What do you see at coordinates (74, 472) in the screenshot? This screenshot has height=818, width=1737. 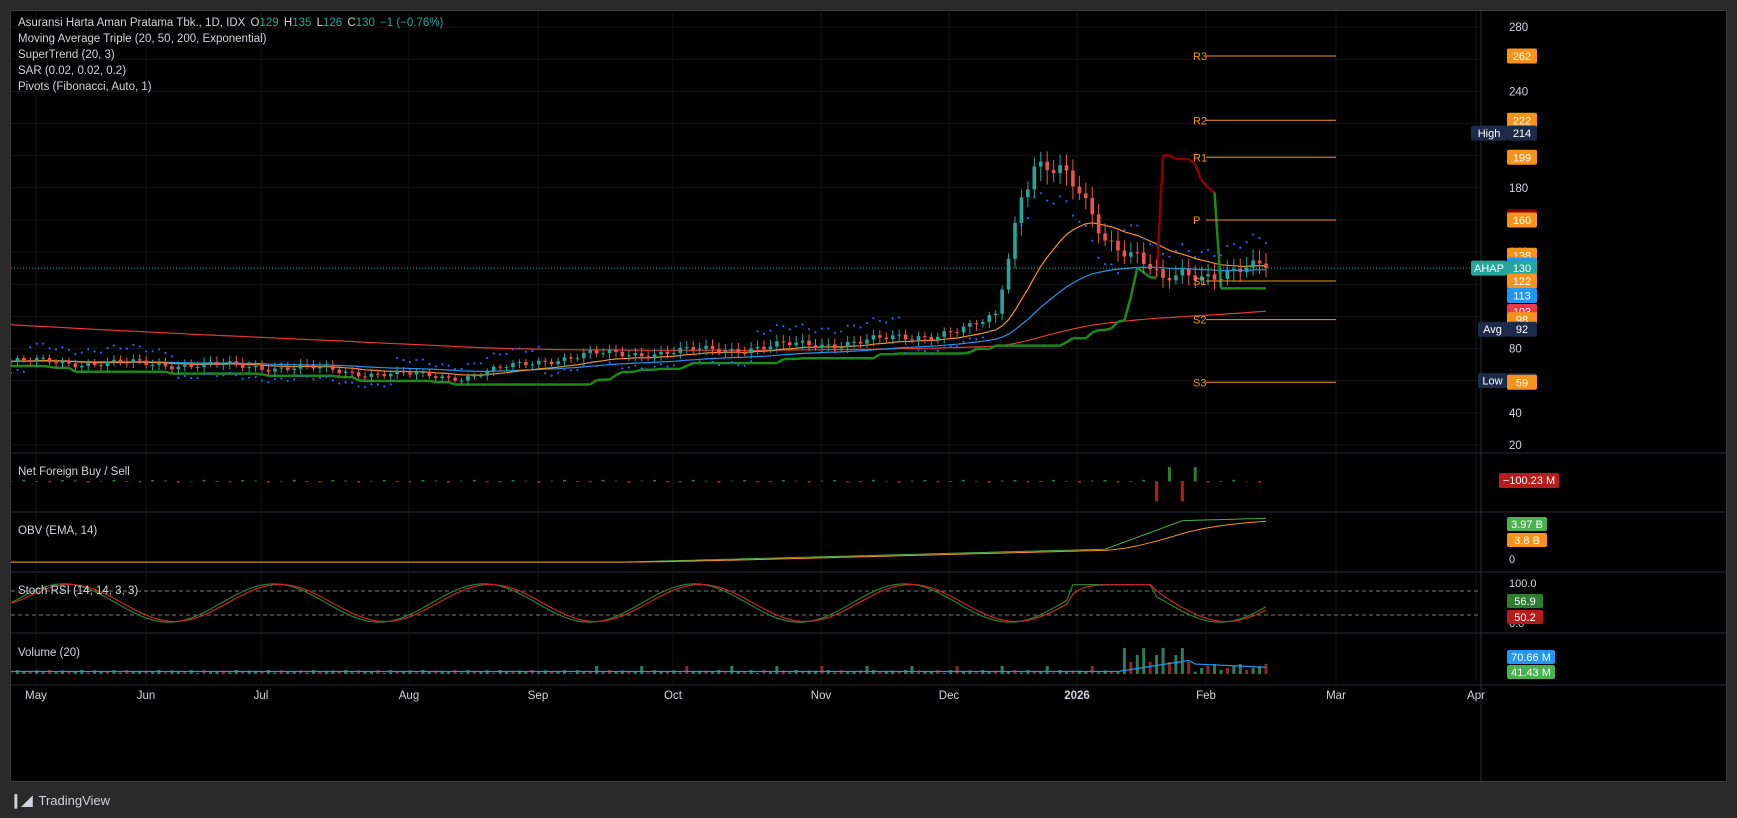 I see `pane-label-net-foreign: Net Foreign Buy / Sell` at bounding box center [74, 472].